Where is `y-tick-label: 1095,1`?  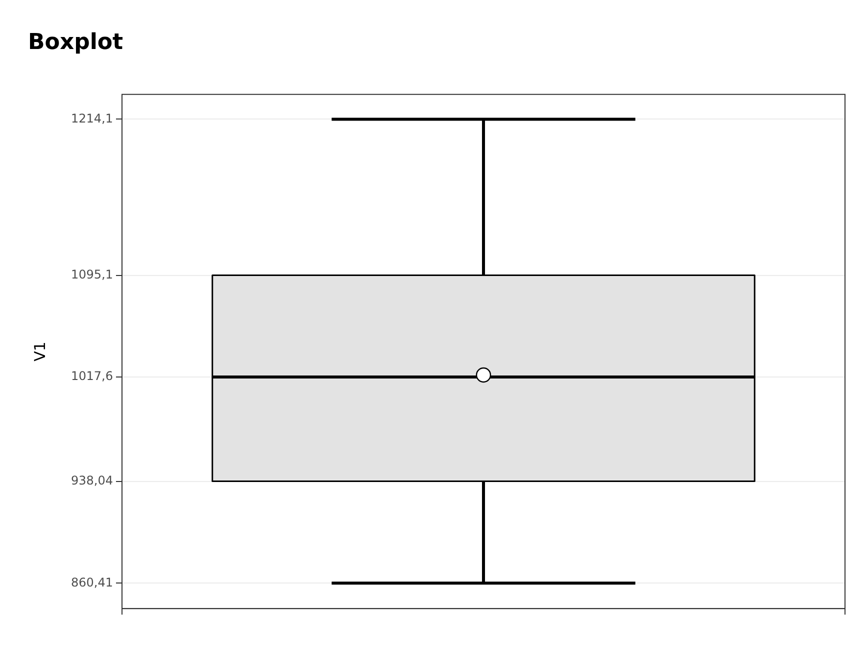
y-tick-label: 1095,1 is located at coordinates (91, 274).